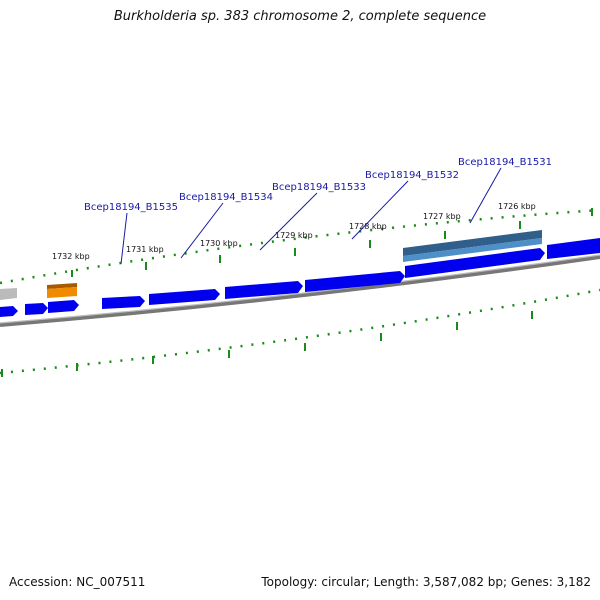 This screenshot has width=600, height=600. I want to click on kbp-label: 1729 kbp, so click(294, 235).